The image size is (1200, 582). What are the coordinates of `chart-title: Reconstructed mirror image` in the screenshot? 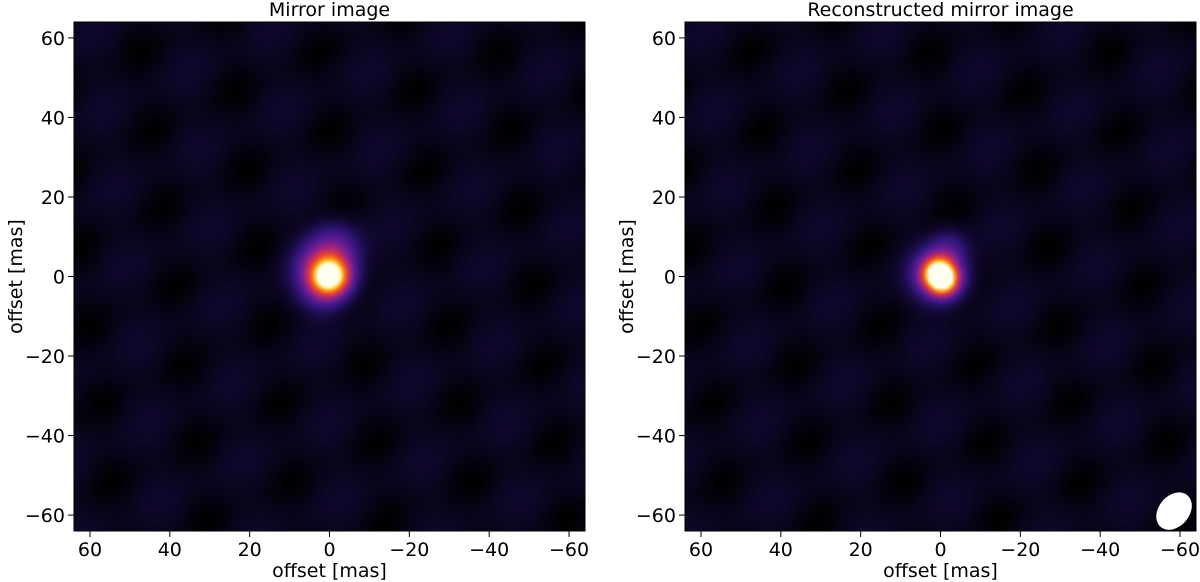 It's located at (940, 10).